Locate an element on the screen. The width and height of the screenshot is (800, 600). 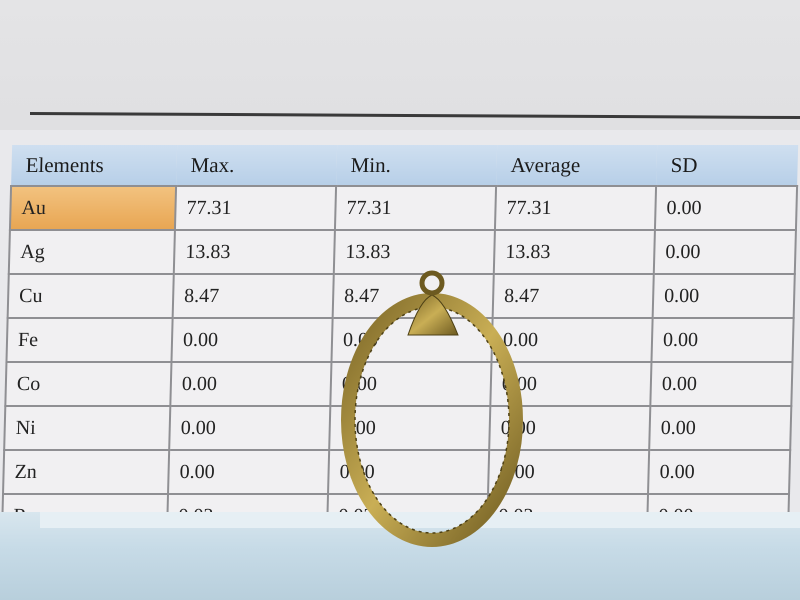
pendant-ring is located at coordinates (432, 420).